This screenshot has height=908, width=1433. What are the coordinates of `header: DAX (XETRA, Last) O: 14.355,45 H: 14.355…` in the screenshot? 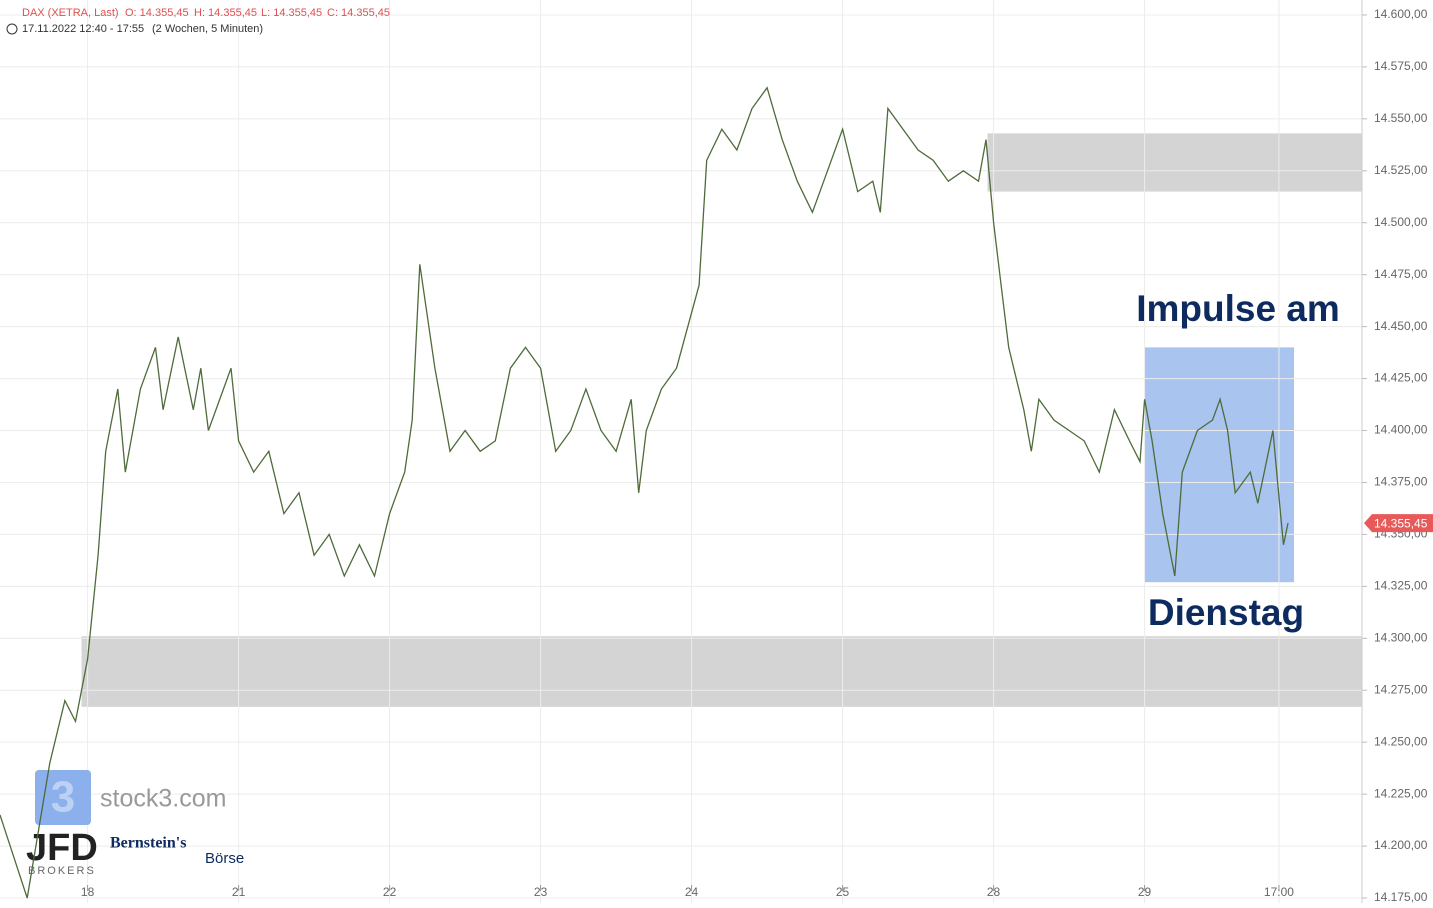 It's located at (198, 21).